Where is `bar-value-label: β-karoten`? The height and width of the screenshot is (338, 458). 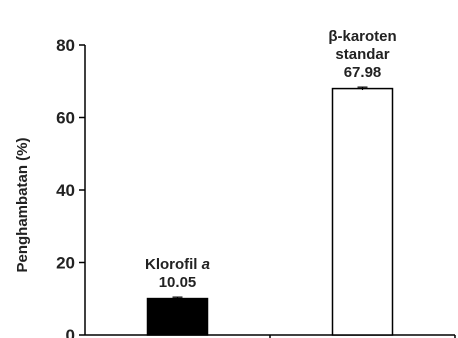
bar-value-label: β-karoten is located at coordinates (362, 36).